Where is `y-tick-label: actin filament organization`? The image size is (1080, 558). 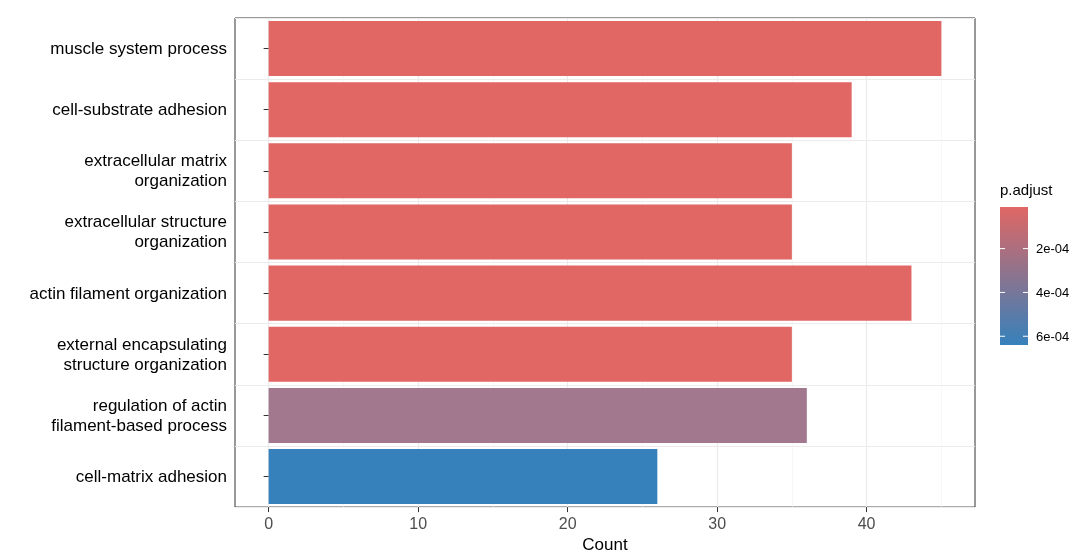
y-tick-label: actin filament organization is located at coordinates (128, 293).